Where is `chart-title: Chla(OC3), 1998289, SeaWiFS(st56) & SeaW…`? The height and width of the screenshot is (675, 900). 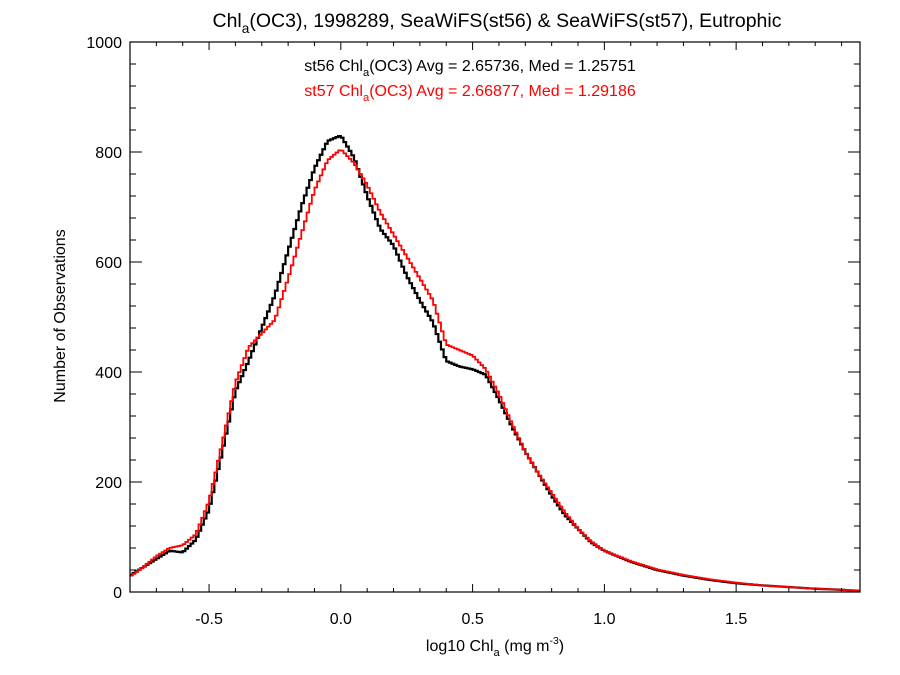
chart-title: Chla(OC3), 1998289, SeaWiFS(st56) & SeaW… is located at coordinates (497, 23).